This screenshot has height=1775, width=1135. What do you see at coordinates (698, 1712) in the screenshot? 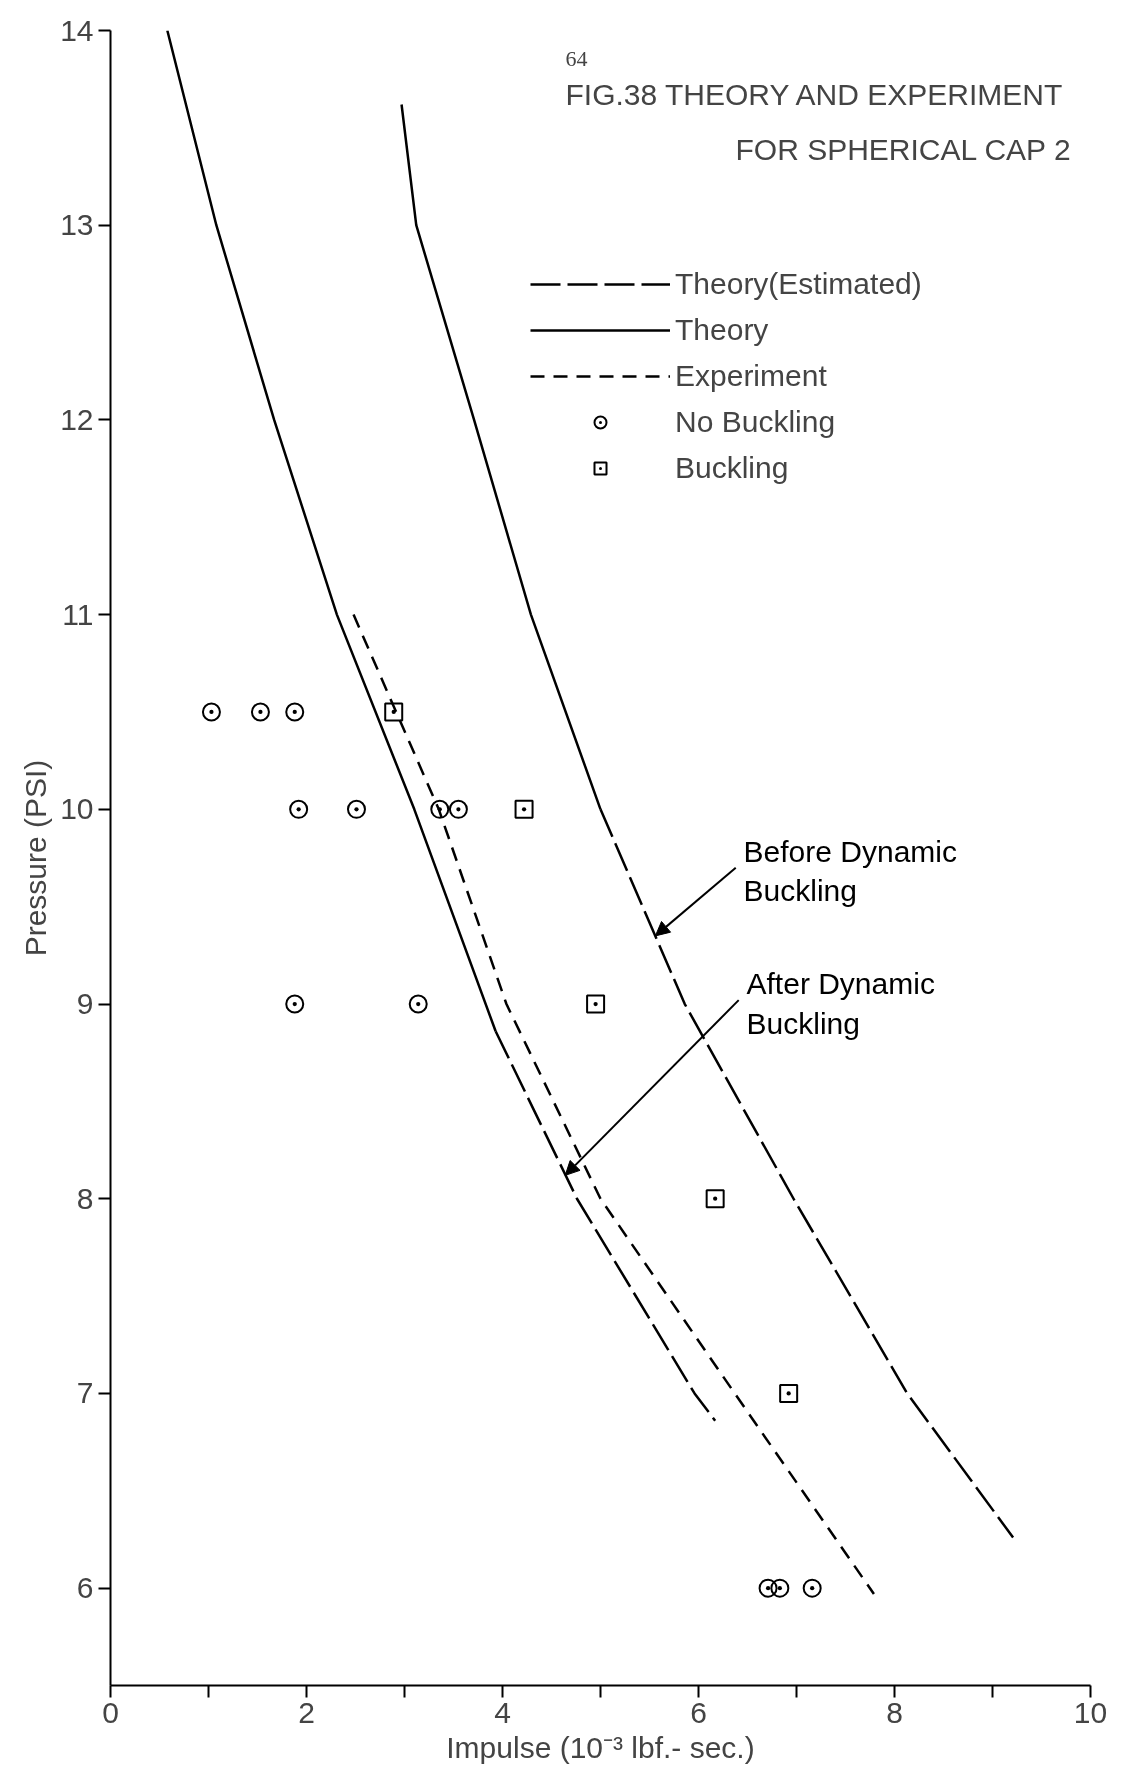
I see `x-tick-label: 6` at bounding box center [698, 1712].